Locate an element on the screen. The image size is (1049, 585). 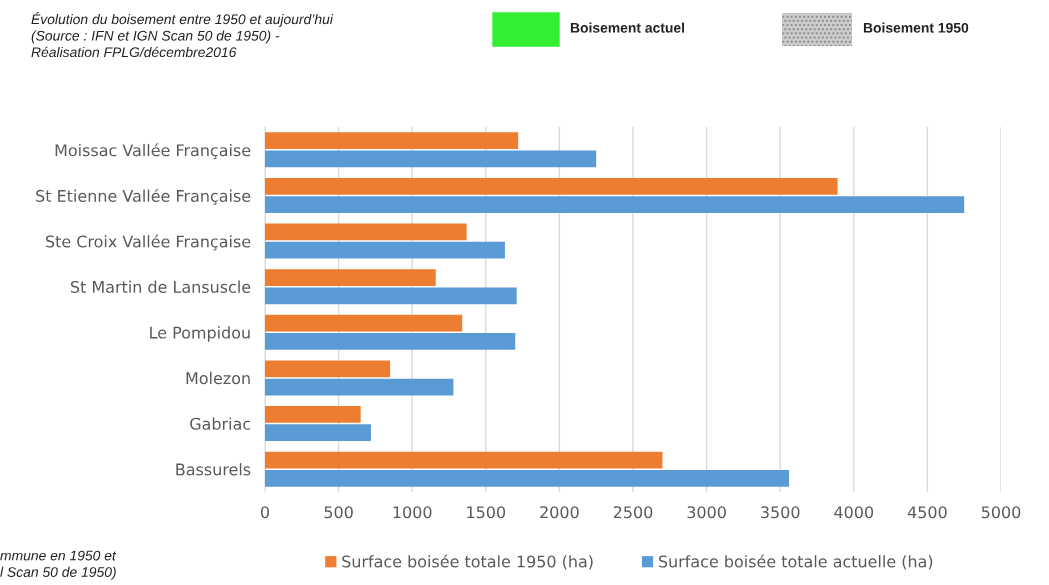
legend-label: Surface boisée totale actuelle (ha) is located at coordinates (795, 562).